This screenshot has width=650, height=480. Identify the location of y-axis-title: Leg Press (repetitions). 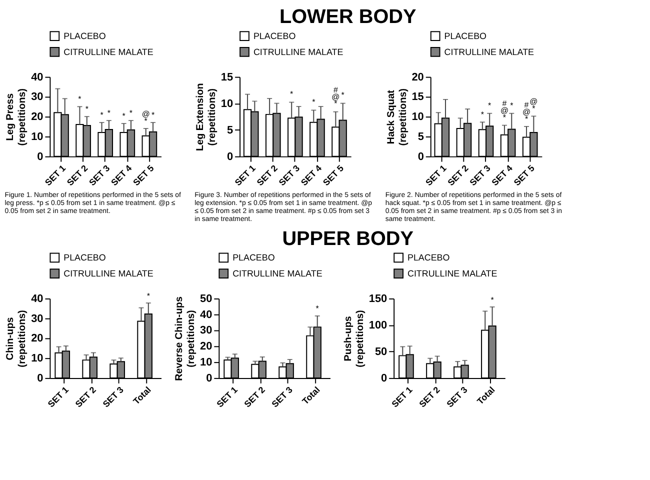
(16, 117).